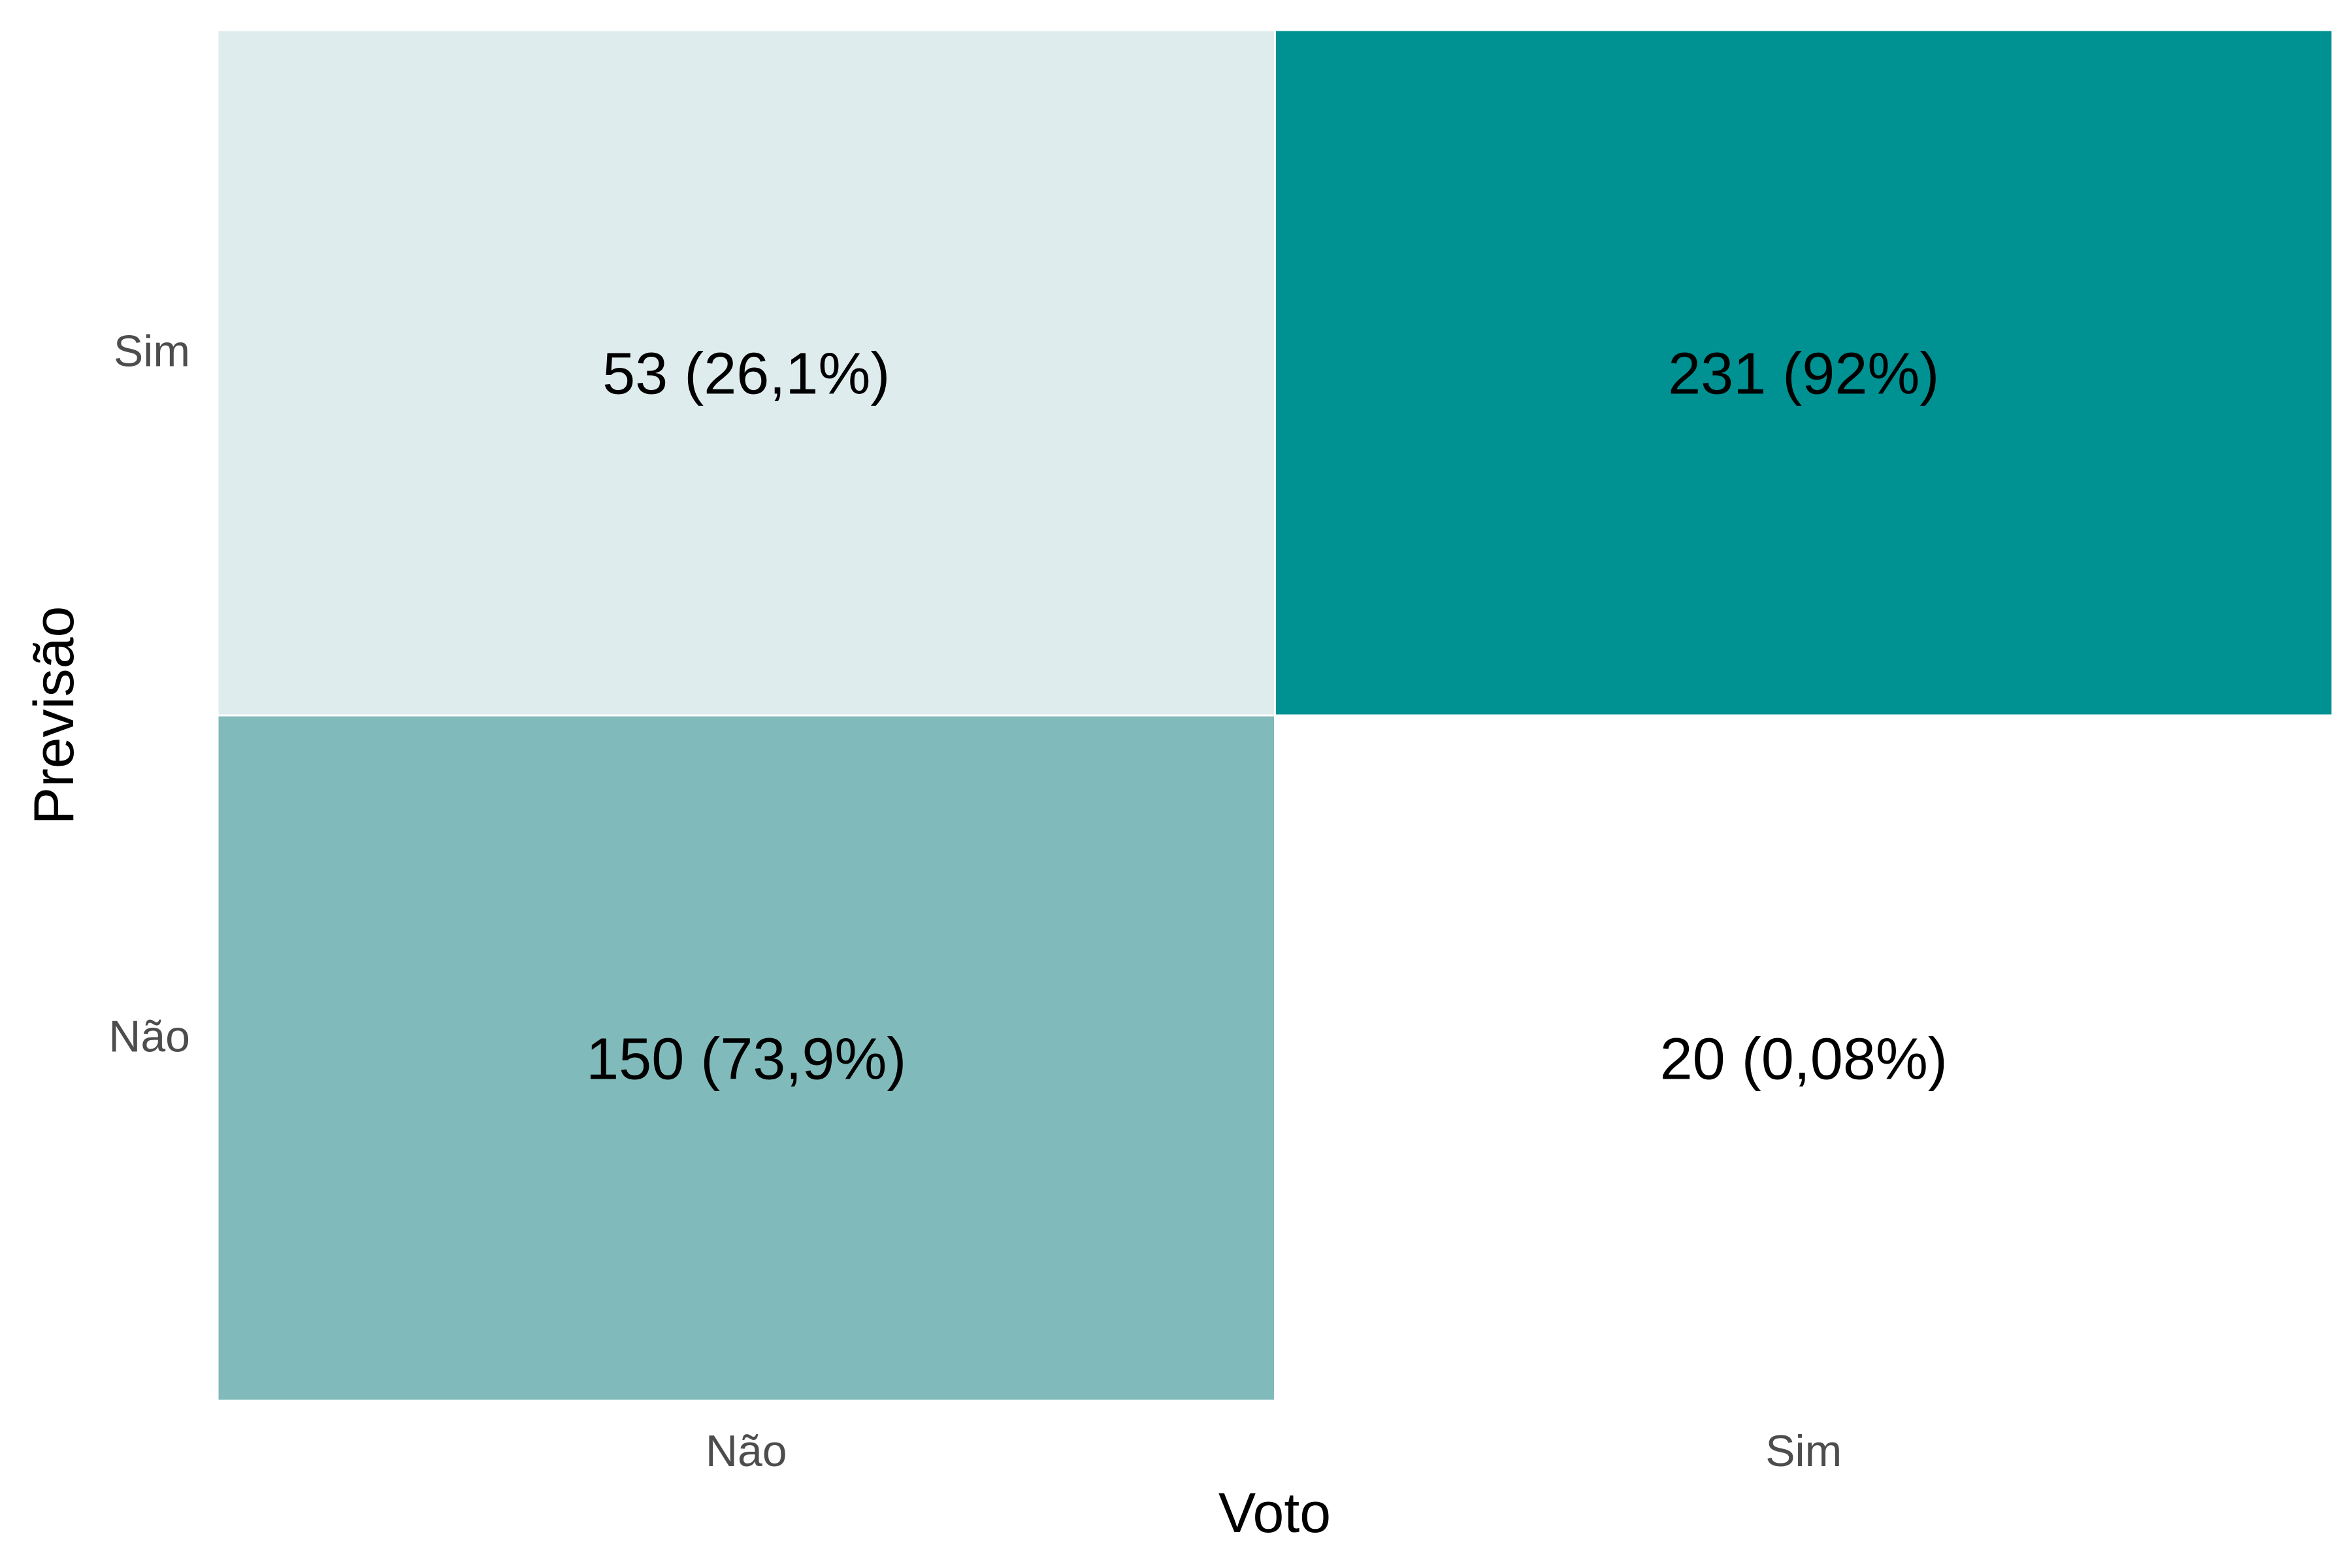 This screenshot has width=2352, height=1568. I want to click on y-axis-title: Previsão, so click(54, 715).